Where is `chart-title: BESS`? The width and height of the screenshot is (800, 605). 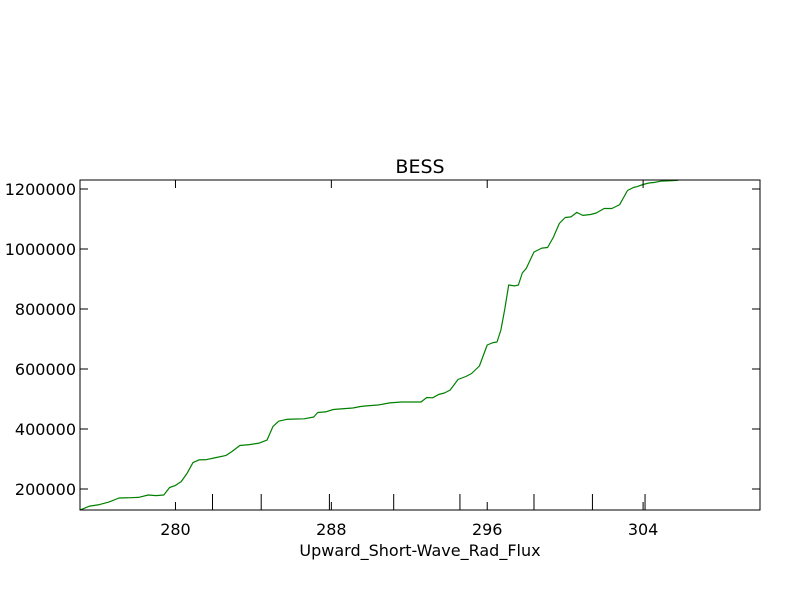
chart-title: BESS is located at coordinates (419, 167).